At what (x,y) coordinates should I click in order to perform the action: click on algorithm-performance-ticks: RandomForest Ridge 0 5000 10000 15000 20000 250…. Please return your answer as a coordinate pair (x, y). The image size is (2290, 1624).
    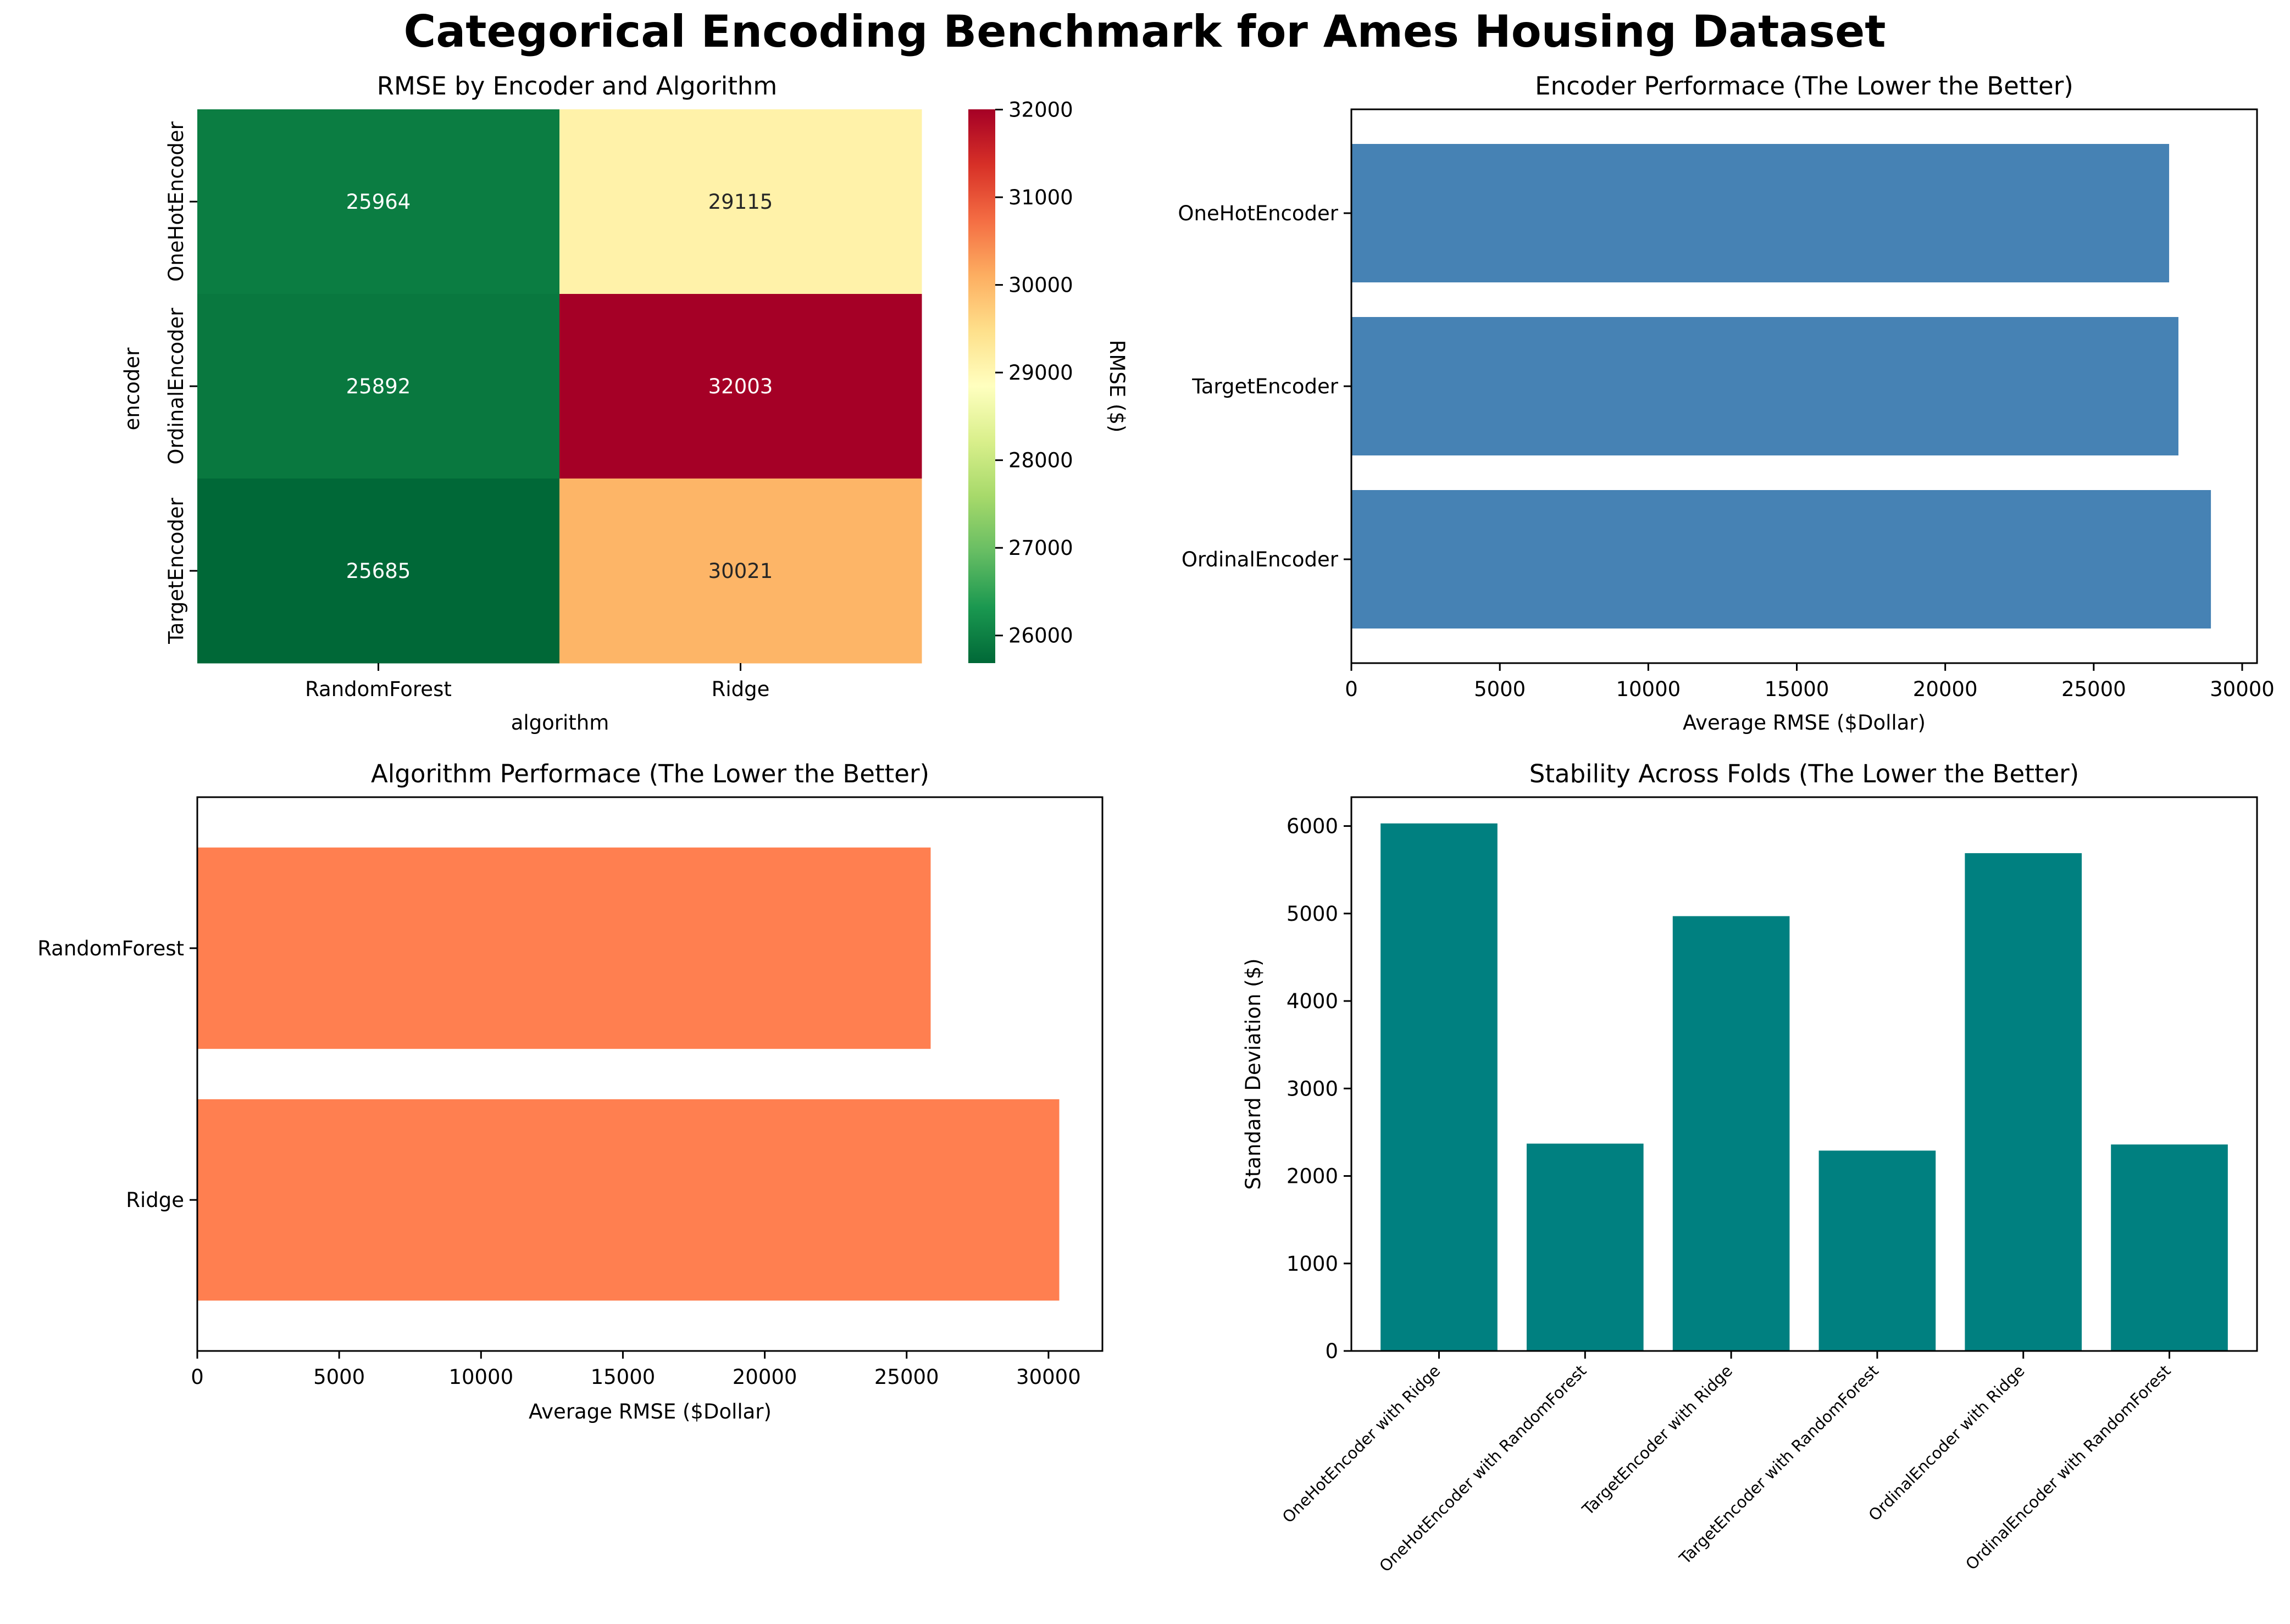
    Looking at the image, I should click on (558, 1163).